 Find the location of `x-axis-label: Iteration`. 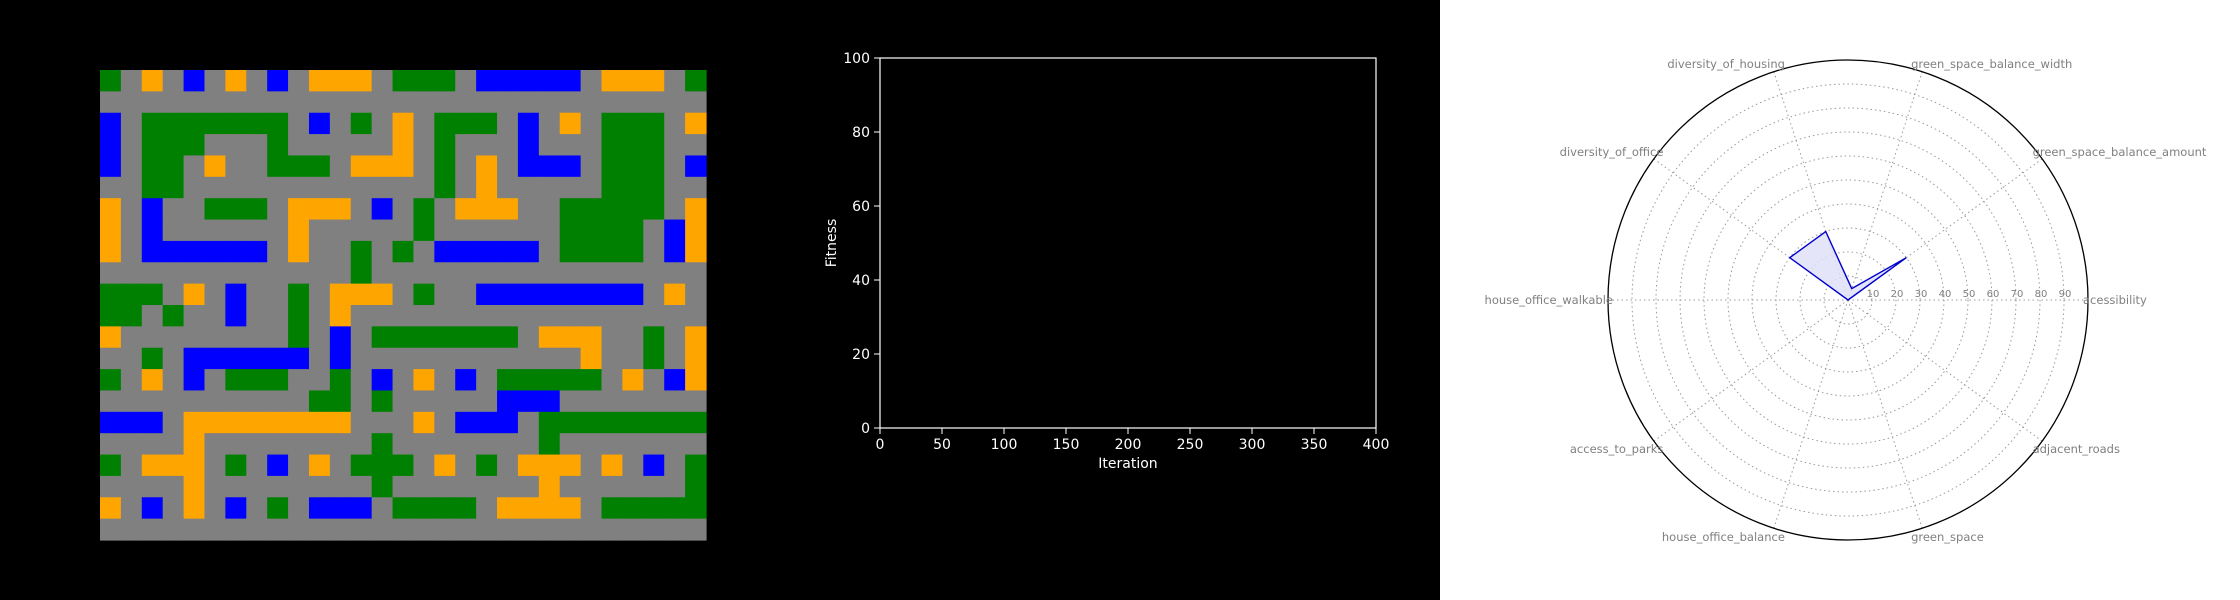

x-axis-label: Iteration is located at coordinates (1127, 464).